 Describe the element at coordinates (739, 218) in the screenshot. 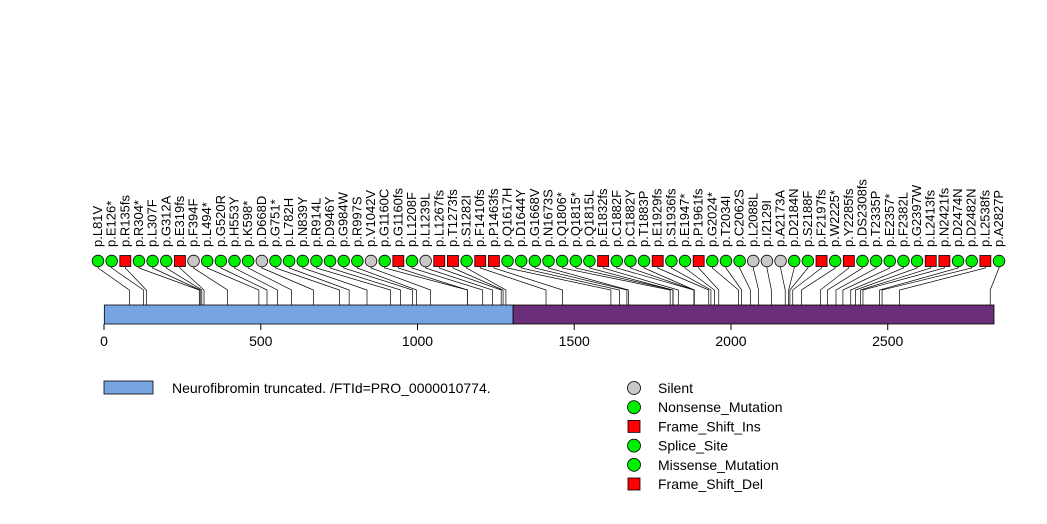

I see `mutation-label: p.C2062S` at that location.